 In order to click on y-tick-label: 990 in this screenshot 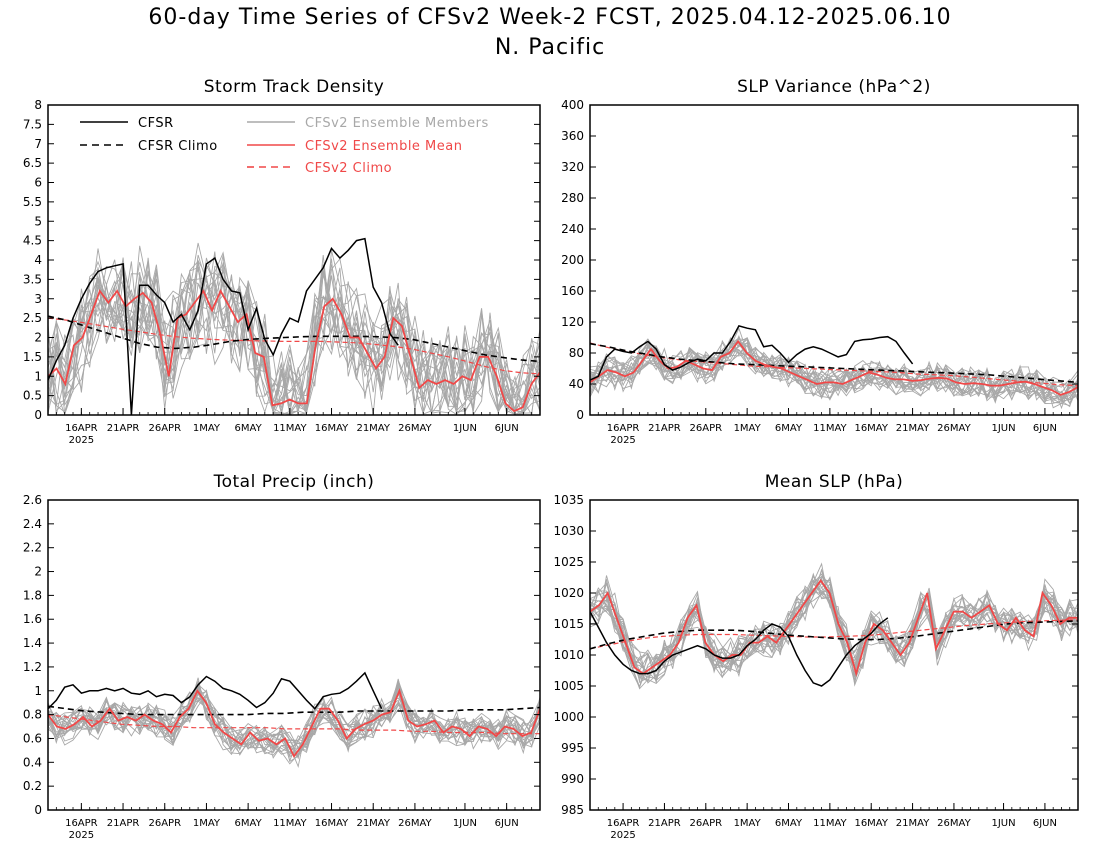, I will do `click(572, 779)`.